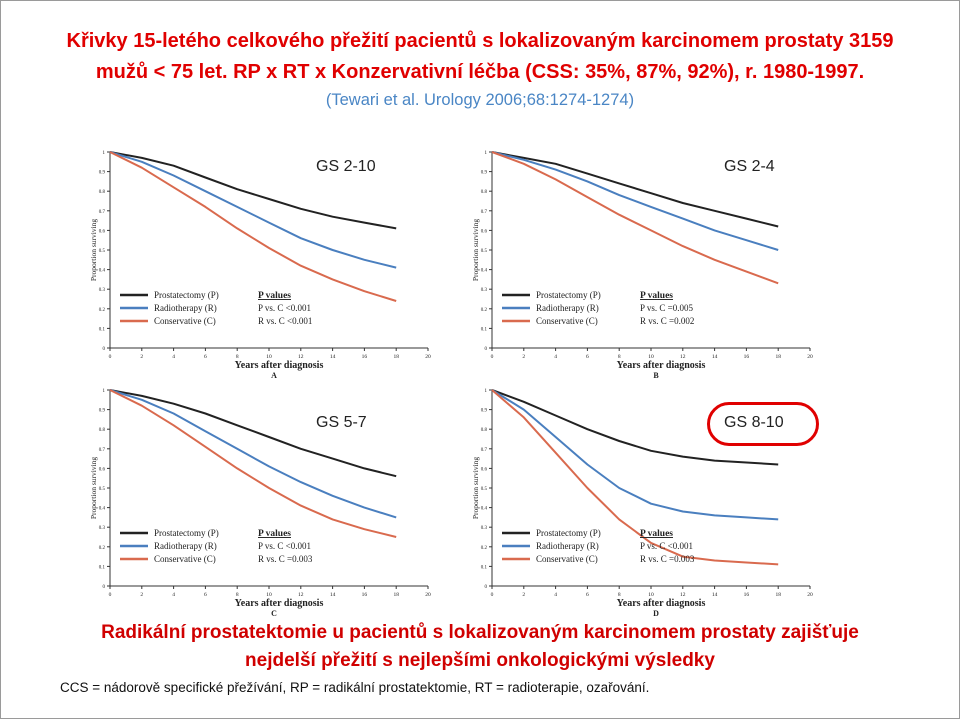 The height and width of the screenshot is (719, 960). Describe the element at coordinates (484, 509) in the screenshot. I see `y-tick-label: 0.4` at that location.